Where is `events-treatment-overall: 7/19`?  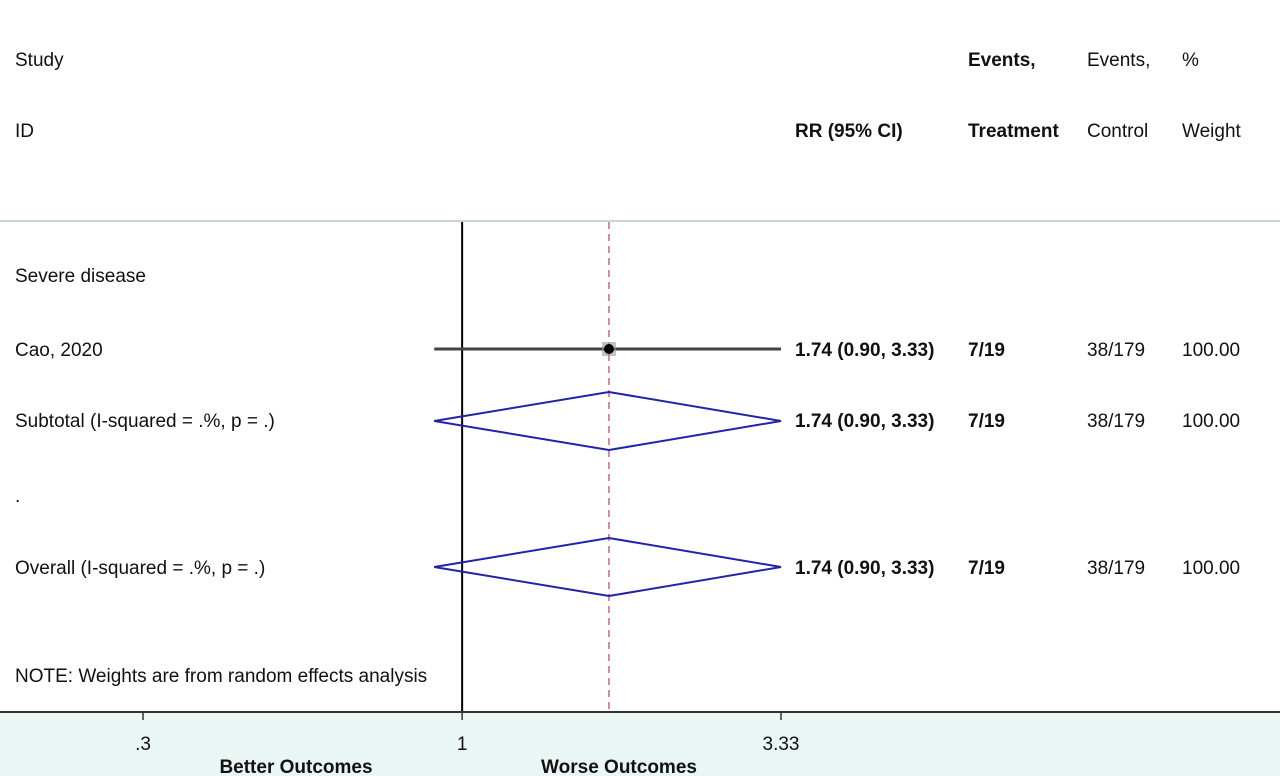 events-treatment-overall: 7/19 is located at coordinates (986, 568).